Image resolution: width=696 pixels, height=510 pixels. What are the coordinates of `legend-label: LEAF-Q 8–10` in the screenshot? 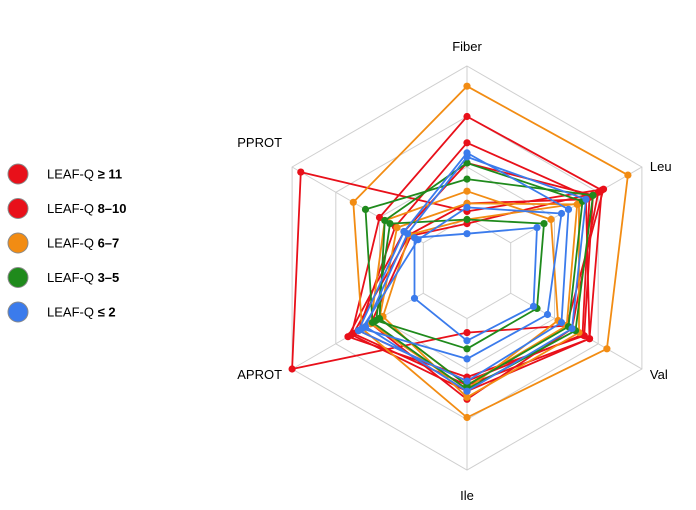 It's located at (87, 208).